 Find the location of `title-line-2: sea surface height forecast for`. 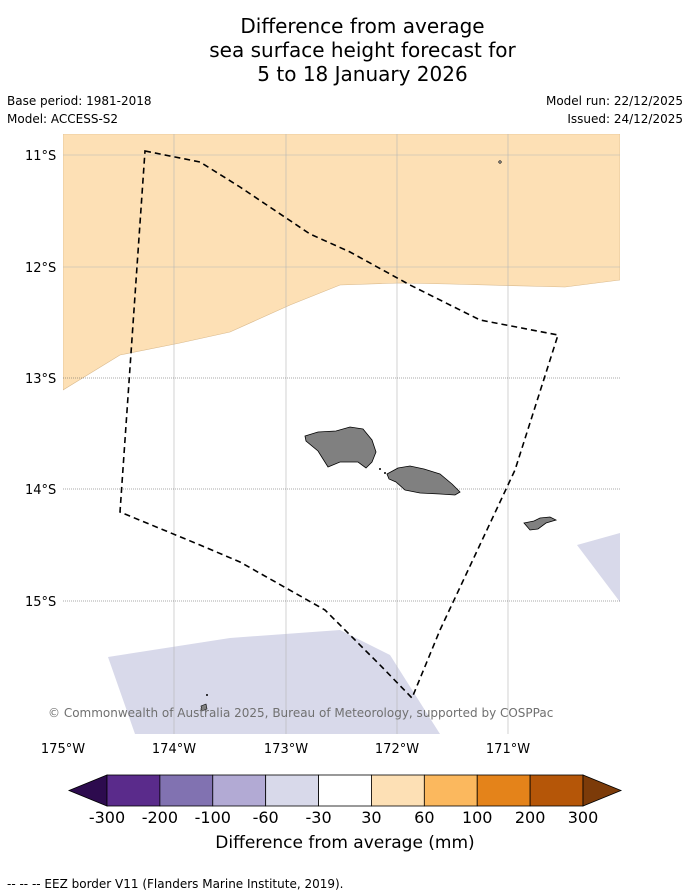

title-line-2: sea surface height forecast for is located at coordinates (362, 50).